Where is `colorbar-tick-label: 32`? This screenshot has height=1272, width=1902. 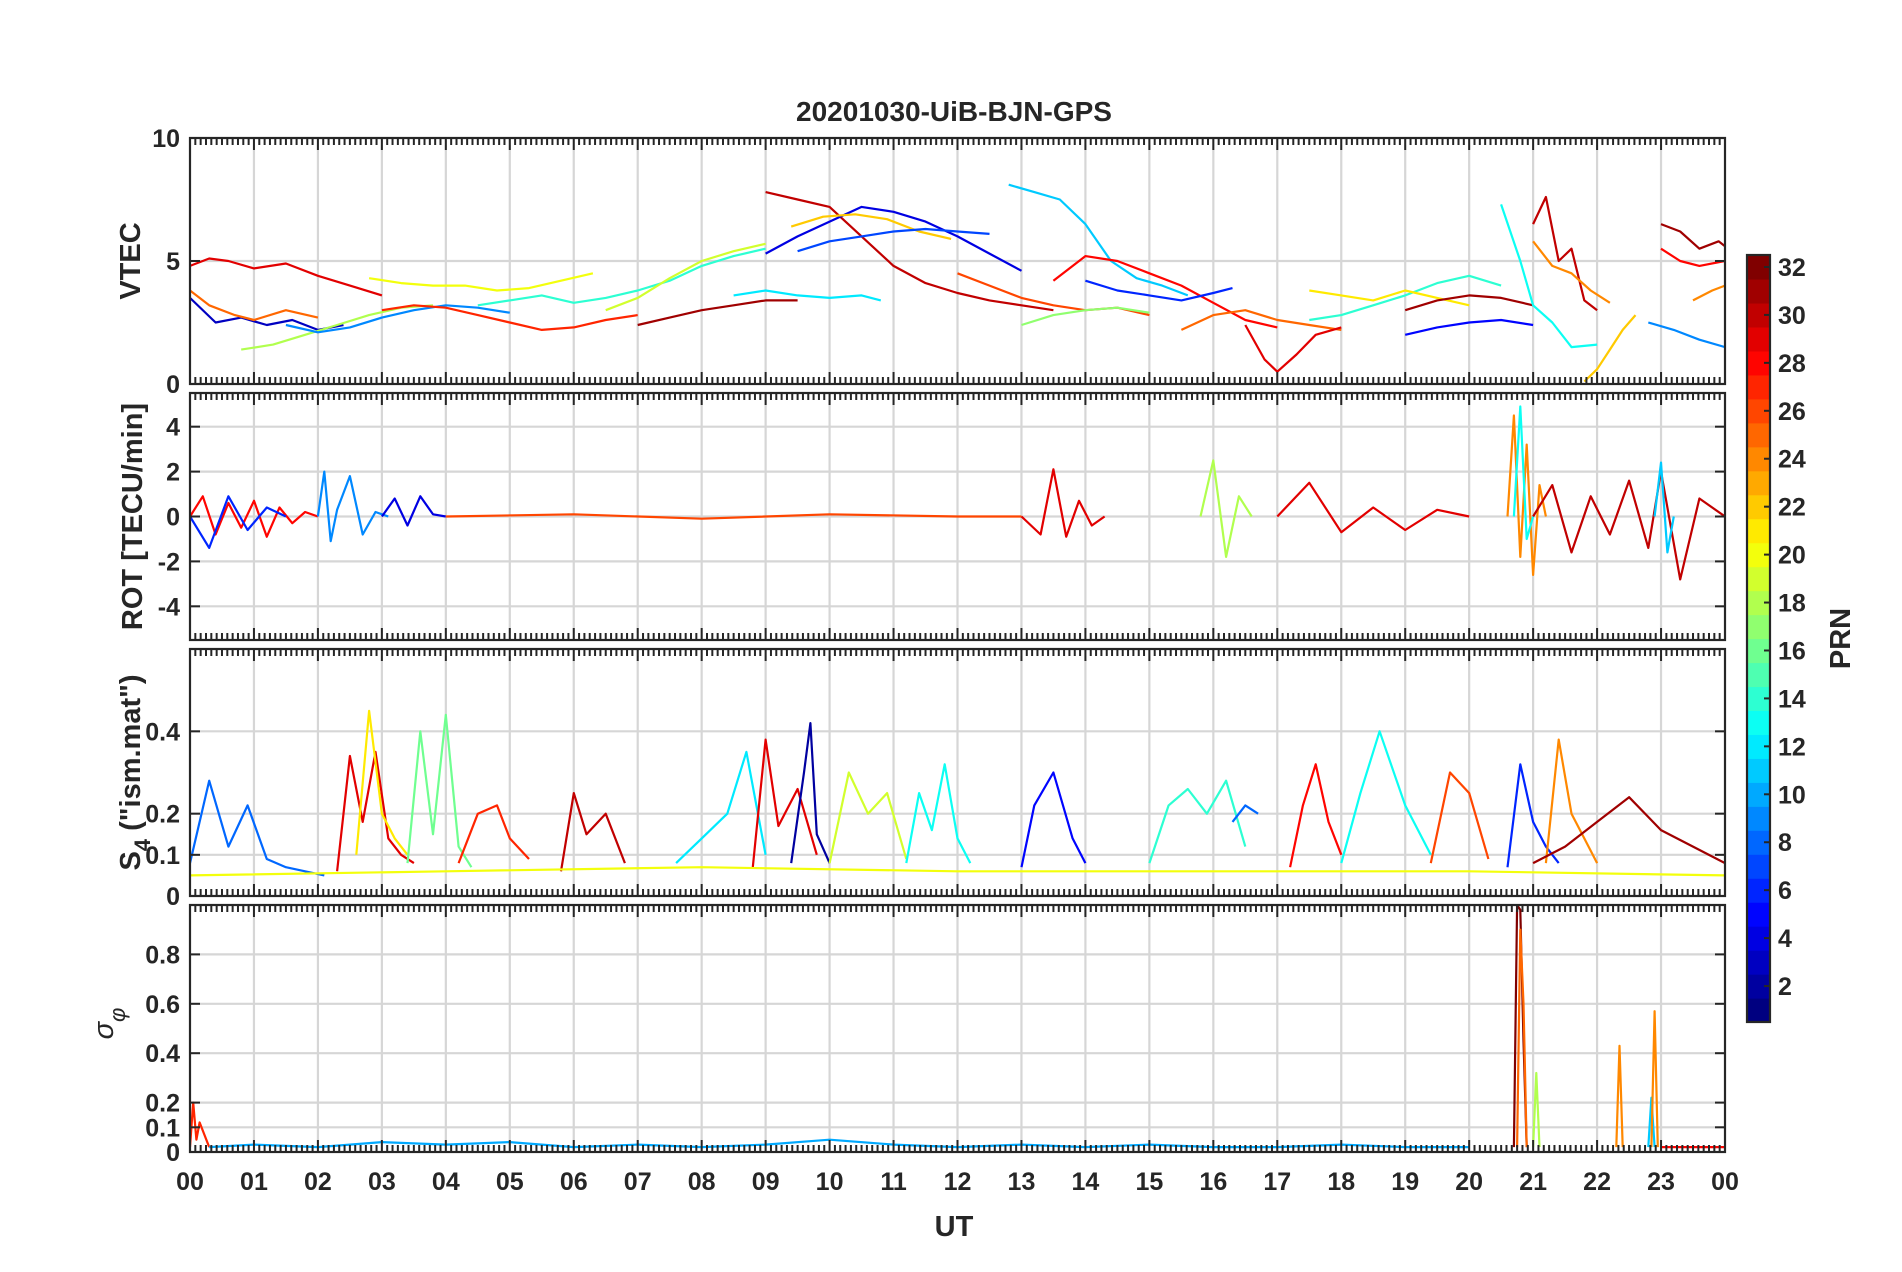 colorbar-tick-label: 32 is located at coordinates (1792, 268).